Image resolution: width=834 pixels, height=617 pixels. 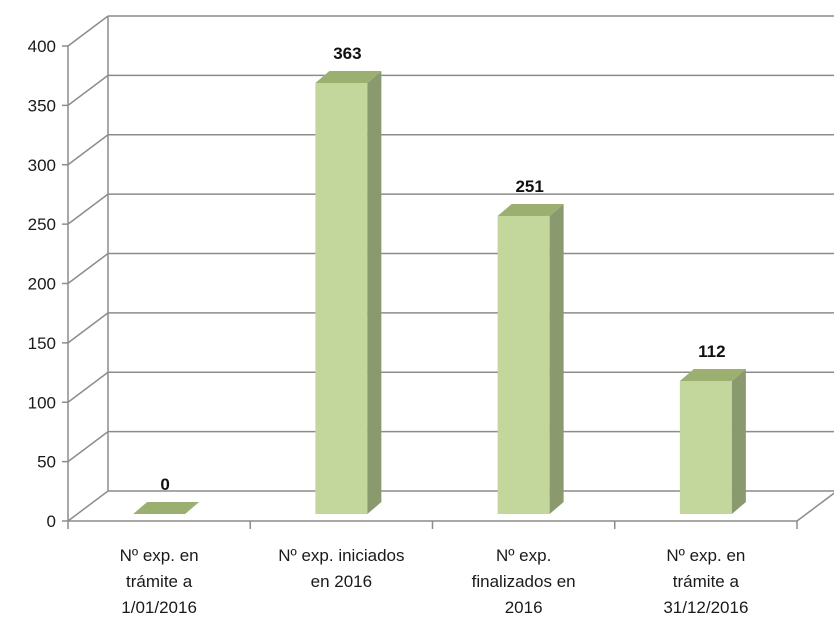 What do you see at coordinates (347, 53) in the screenshot?
I see `data-label: 363` at bounding box center [347, 53].